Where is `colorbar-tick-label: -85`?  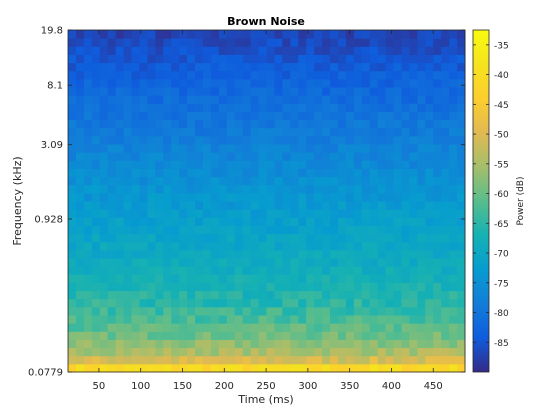 colorbar-tick-label: -85 is located at coordinates (501, 344).